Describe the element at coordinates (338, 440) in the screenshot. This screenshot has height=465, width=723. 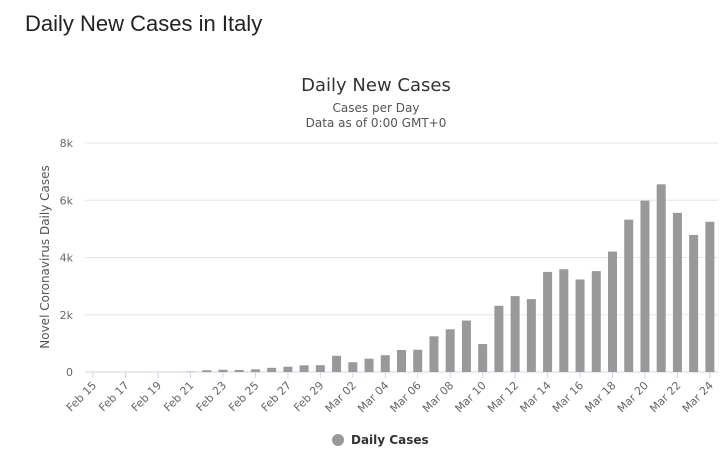
I see `legend-marker` at that location.